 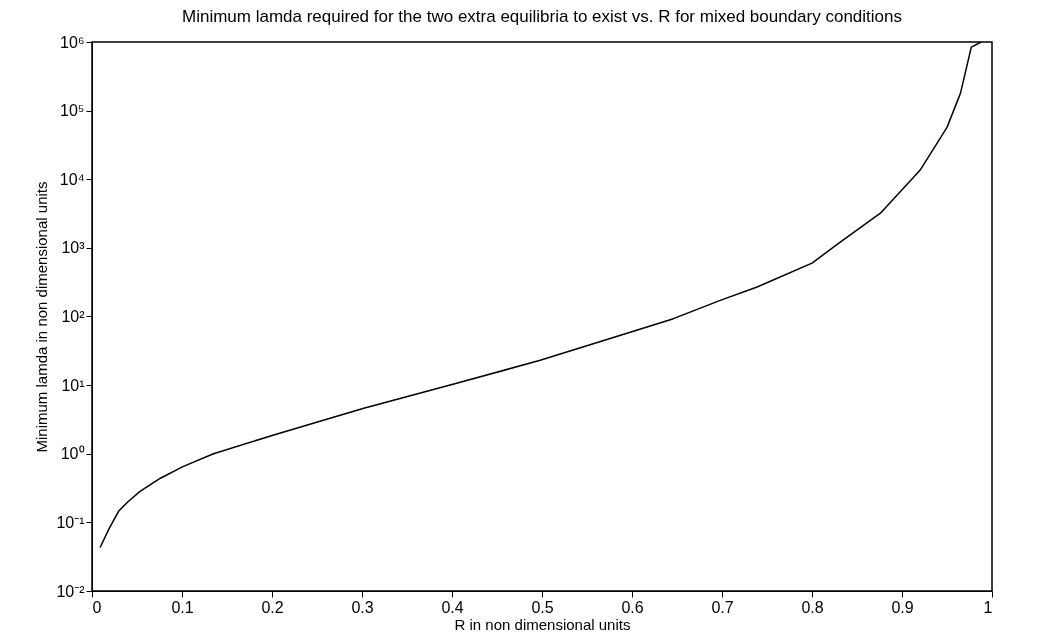 What do you see at coordinates (812, 607) in the screenshot?
I see `x-tick-label: 0.8` at bounding box center [812, 607].